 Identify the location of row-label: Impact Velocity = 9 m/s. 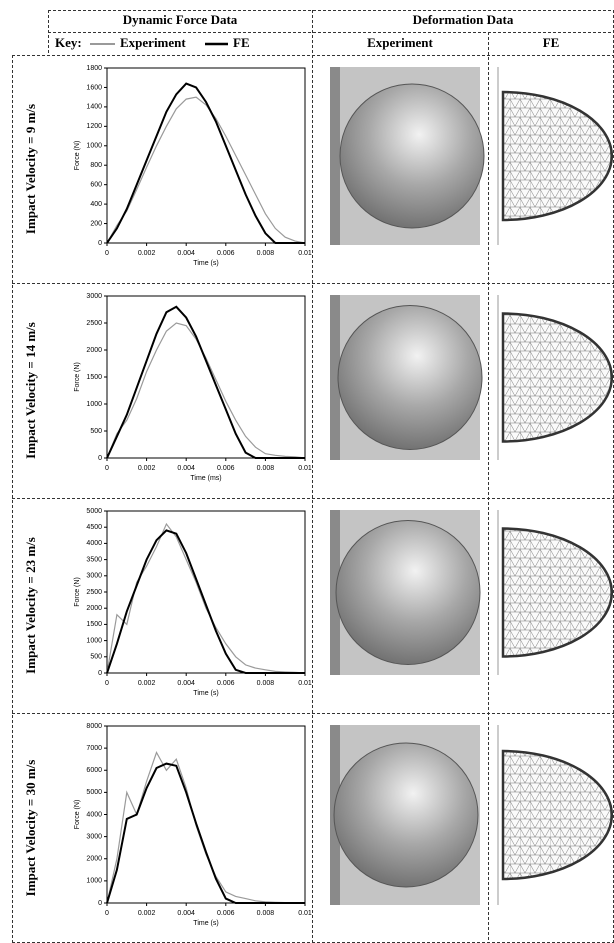
(30, 169).